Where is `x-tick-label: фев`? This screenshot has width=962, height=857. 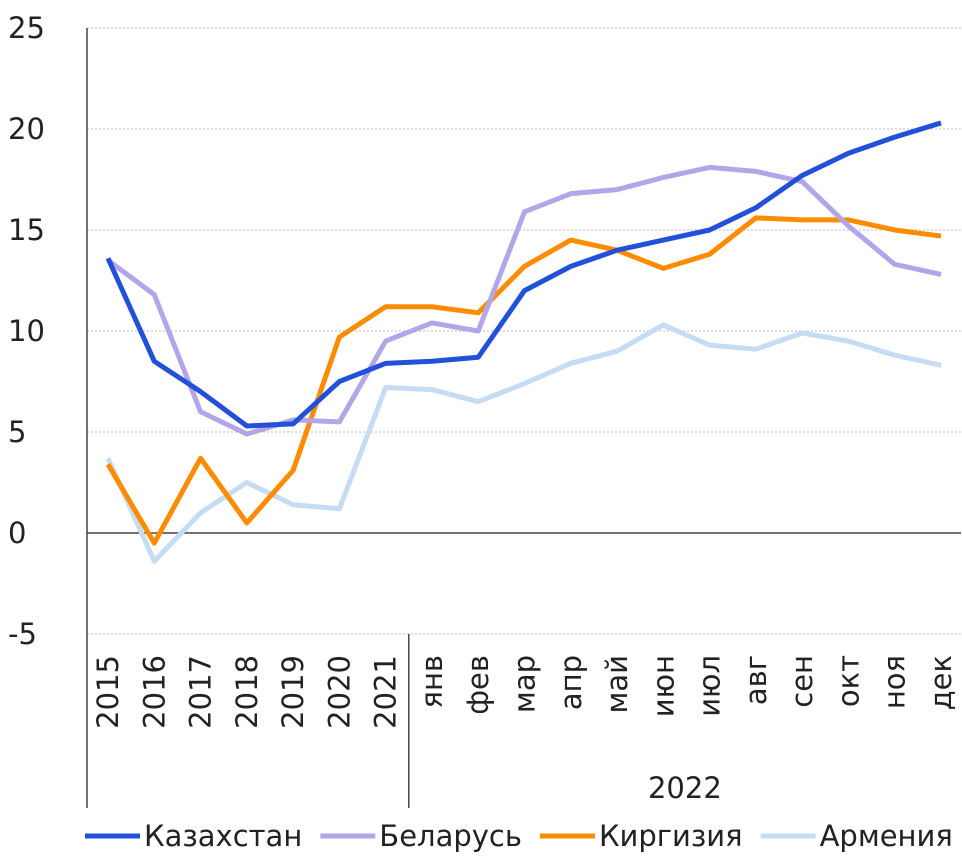
x-tick-label: фев is located at coordinates (478, 685).